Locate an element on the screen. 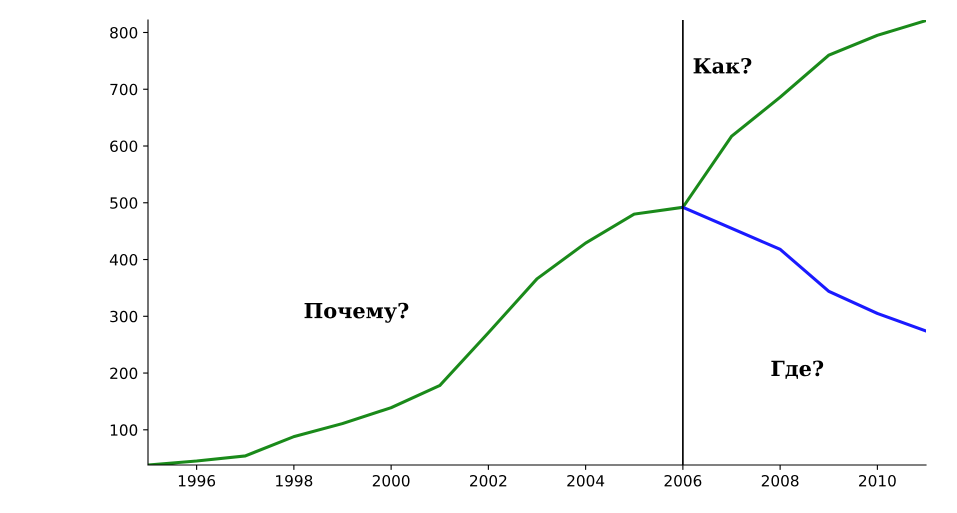 The height and width of the screenshot is (513, 957). x-tick-label: 2004 is located at coordinates (585, 480).